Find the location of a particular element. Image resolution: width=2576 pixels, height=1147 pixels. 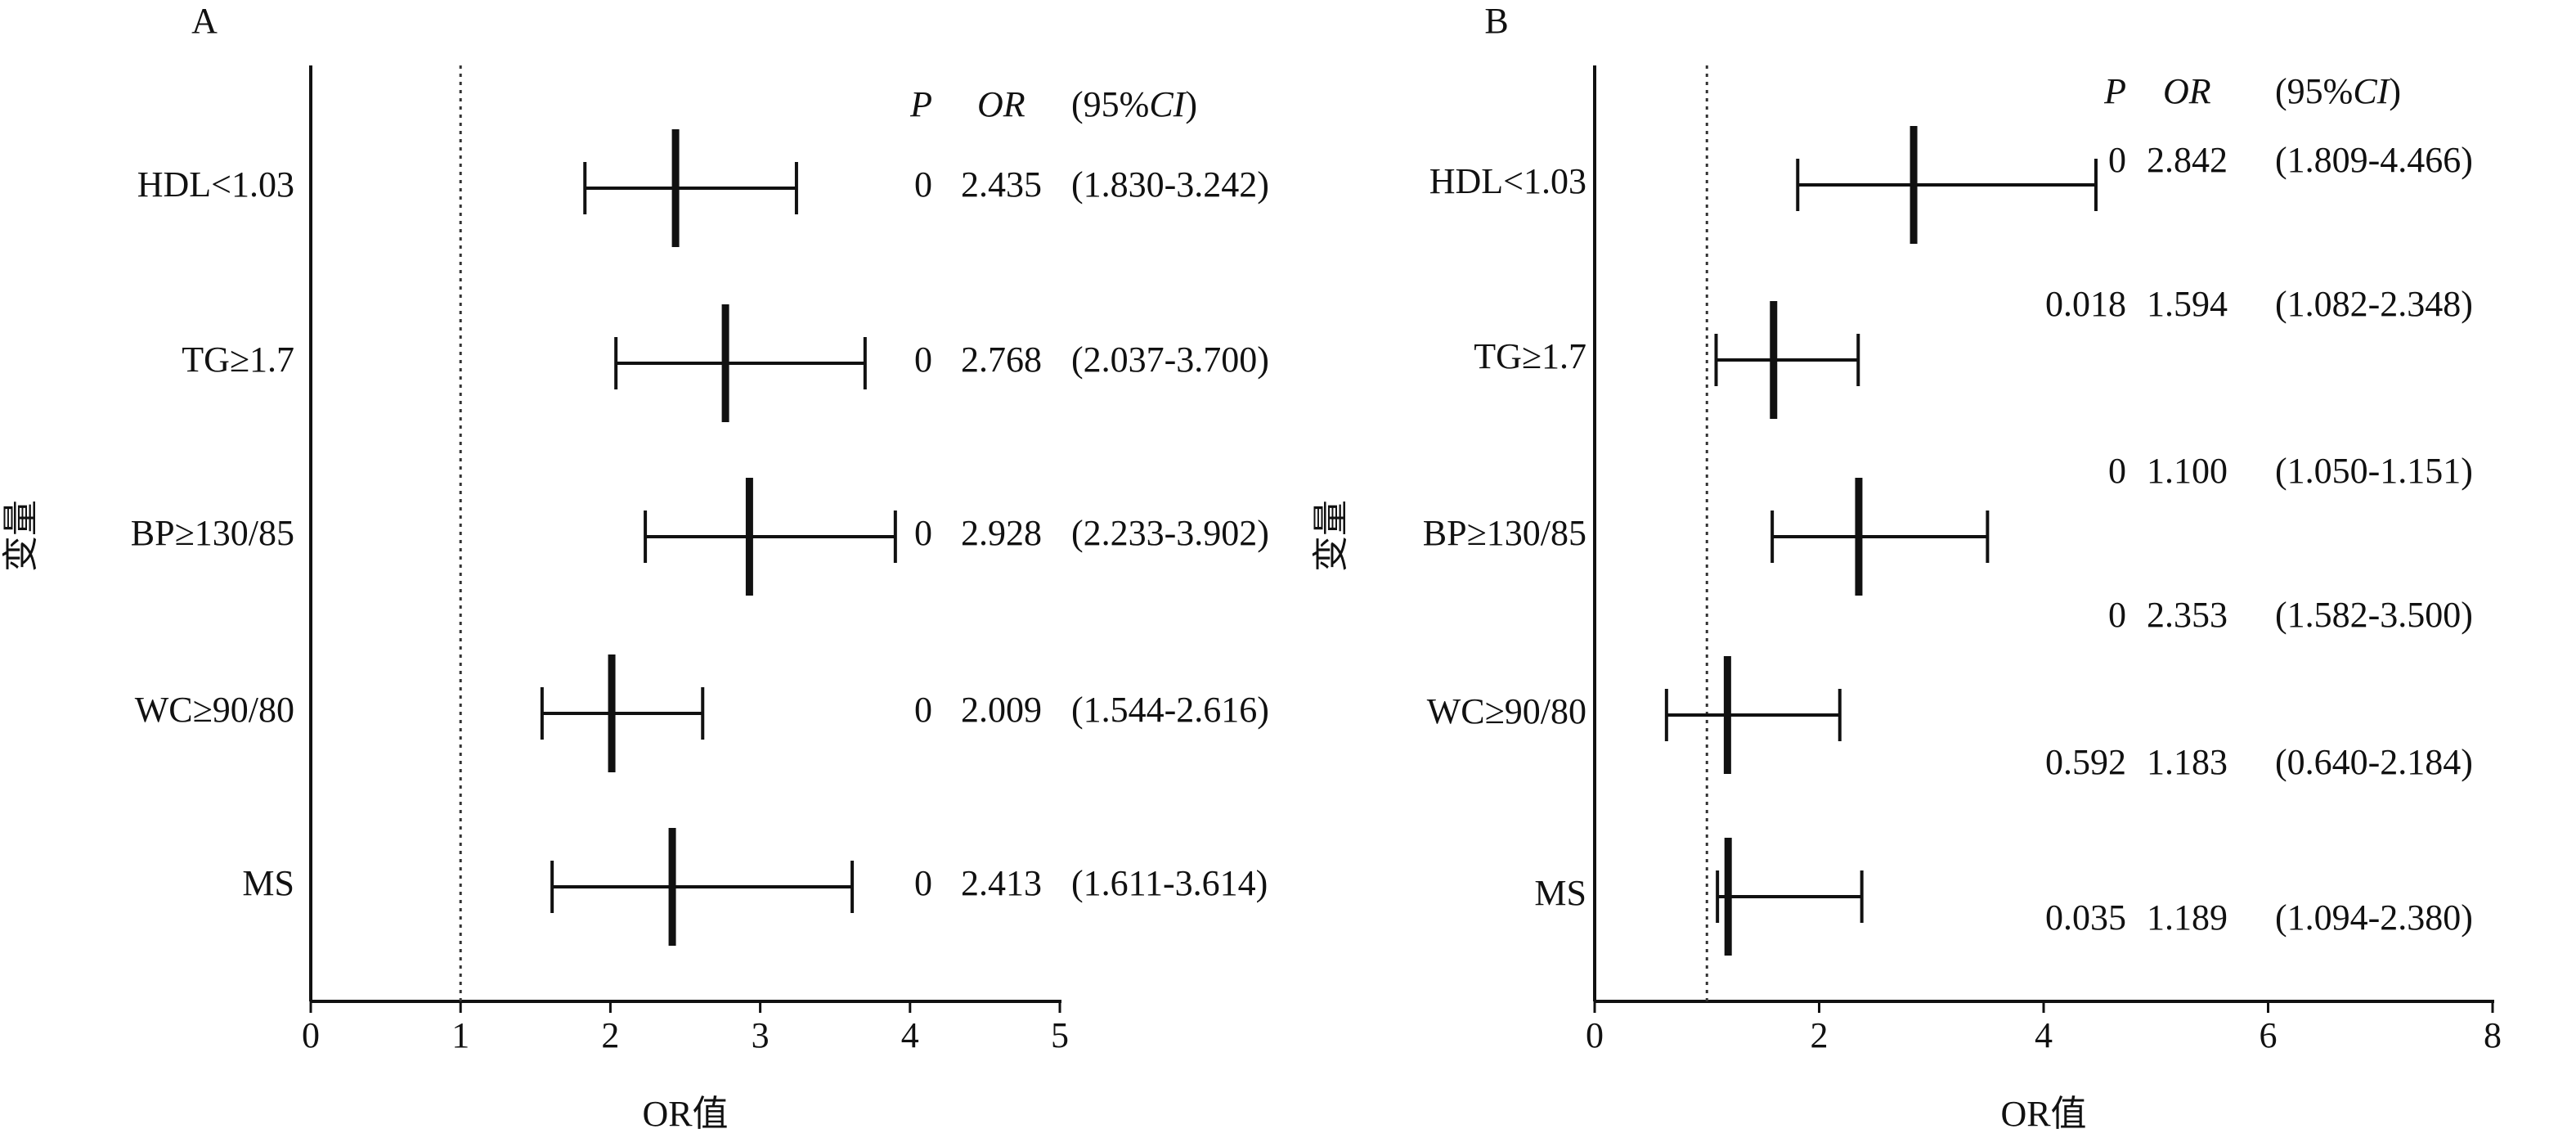

panel-label: B is located at coordinates (1496, 21).